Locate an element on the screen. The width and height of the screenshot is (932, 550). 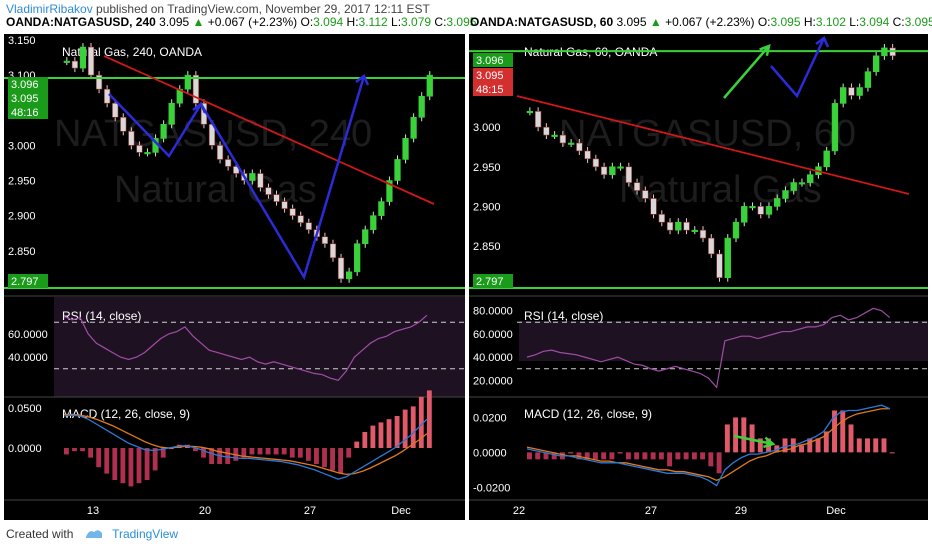
chart1-symbol: OANDA:NATGASUSD, 240 is located at coordinates (81, 22).